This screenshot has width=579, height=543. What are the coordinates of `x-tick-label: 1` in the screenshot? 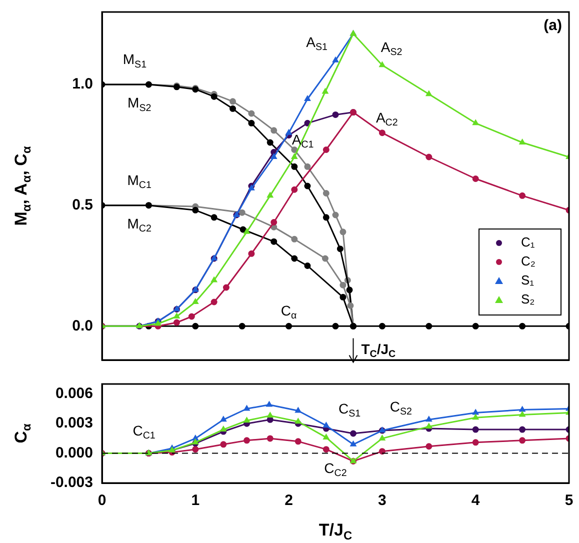 It's located at (195, 501).